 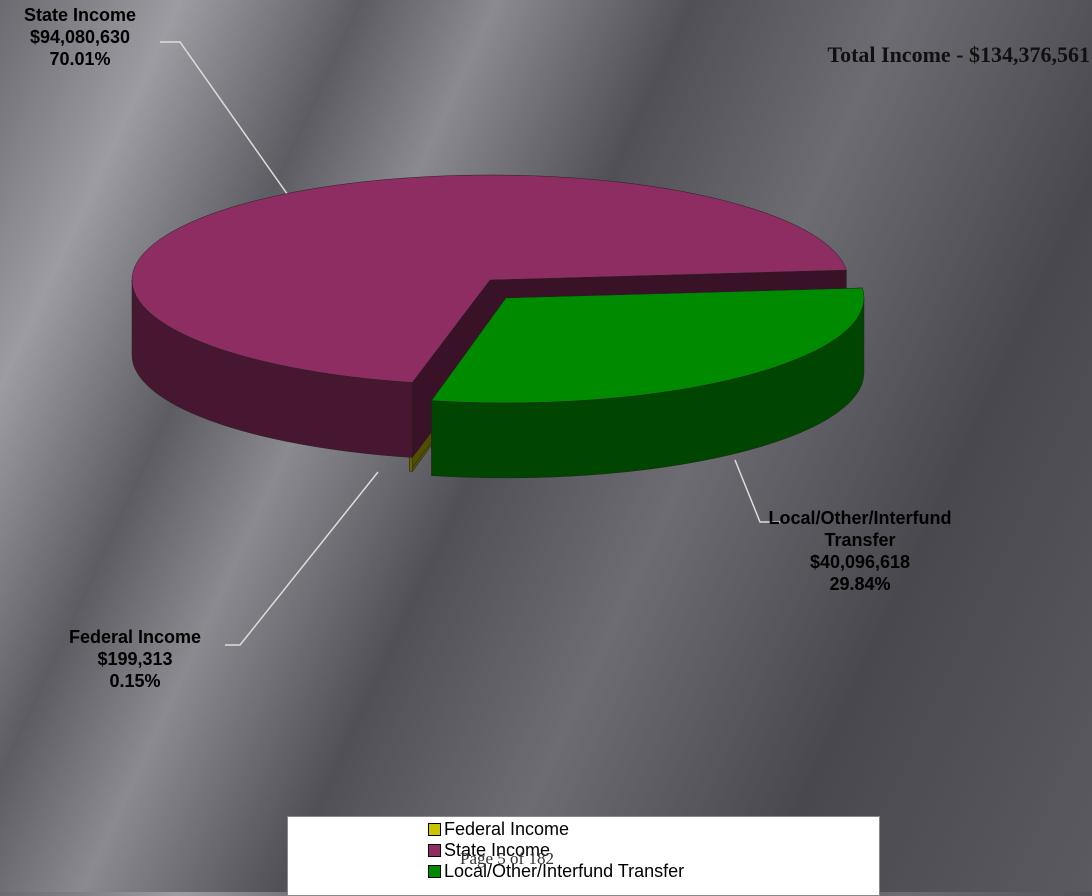 What do you see at coordinates (135, 637) in the screenshot?
I see `label-name: Federal Income` at bounding box center [135, 637].